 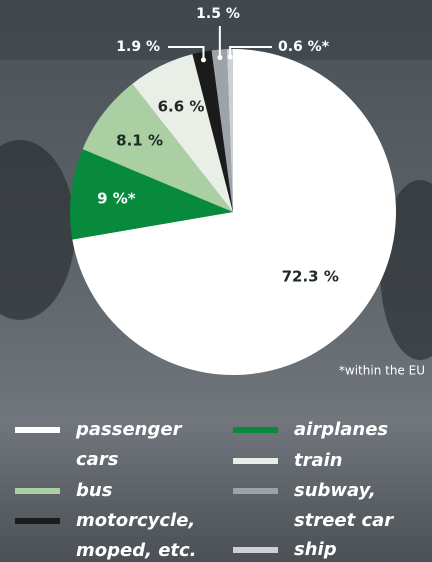 What do you see at coordinates (341, 429) in the screenshot?
I see `legend-label: airplanes` at bounding box center [341, 429].